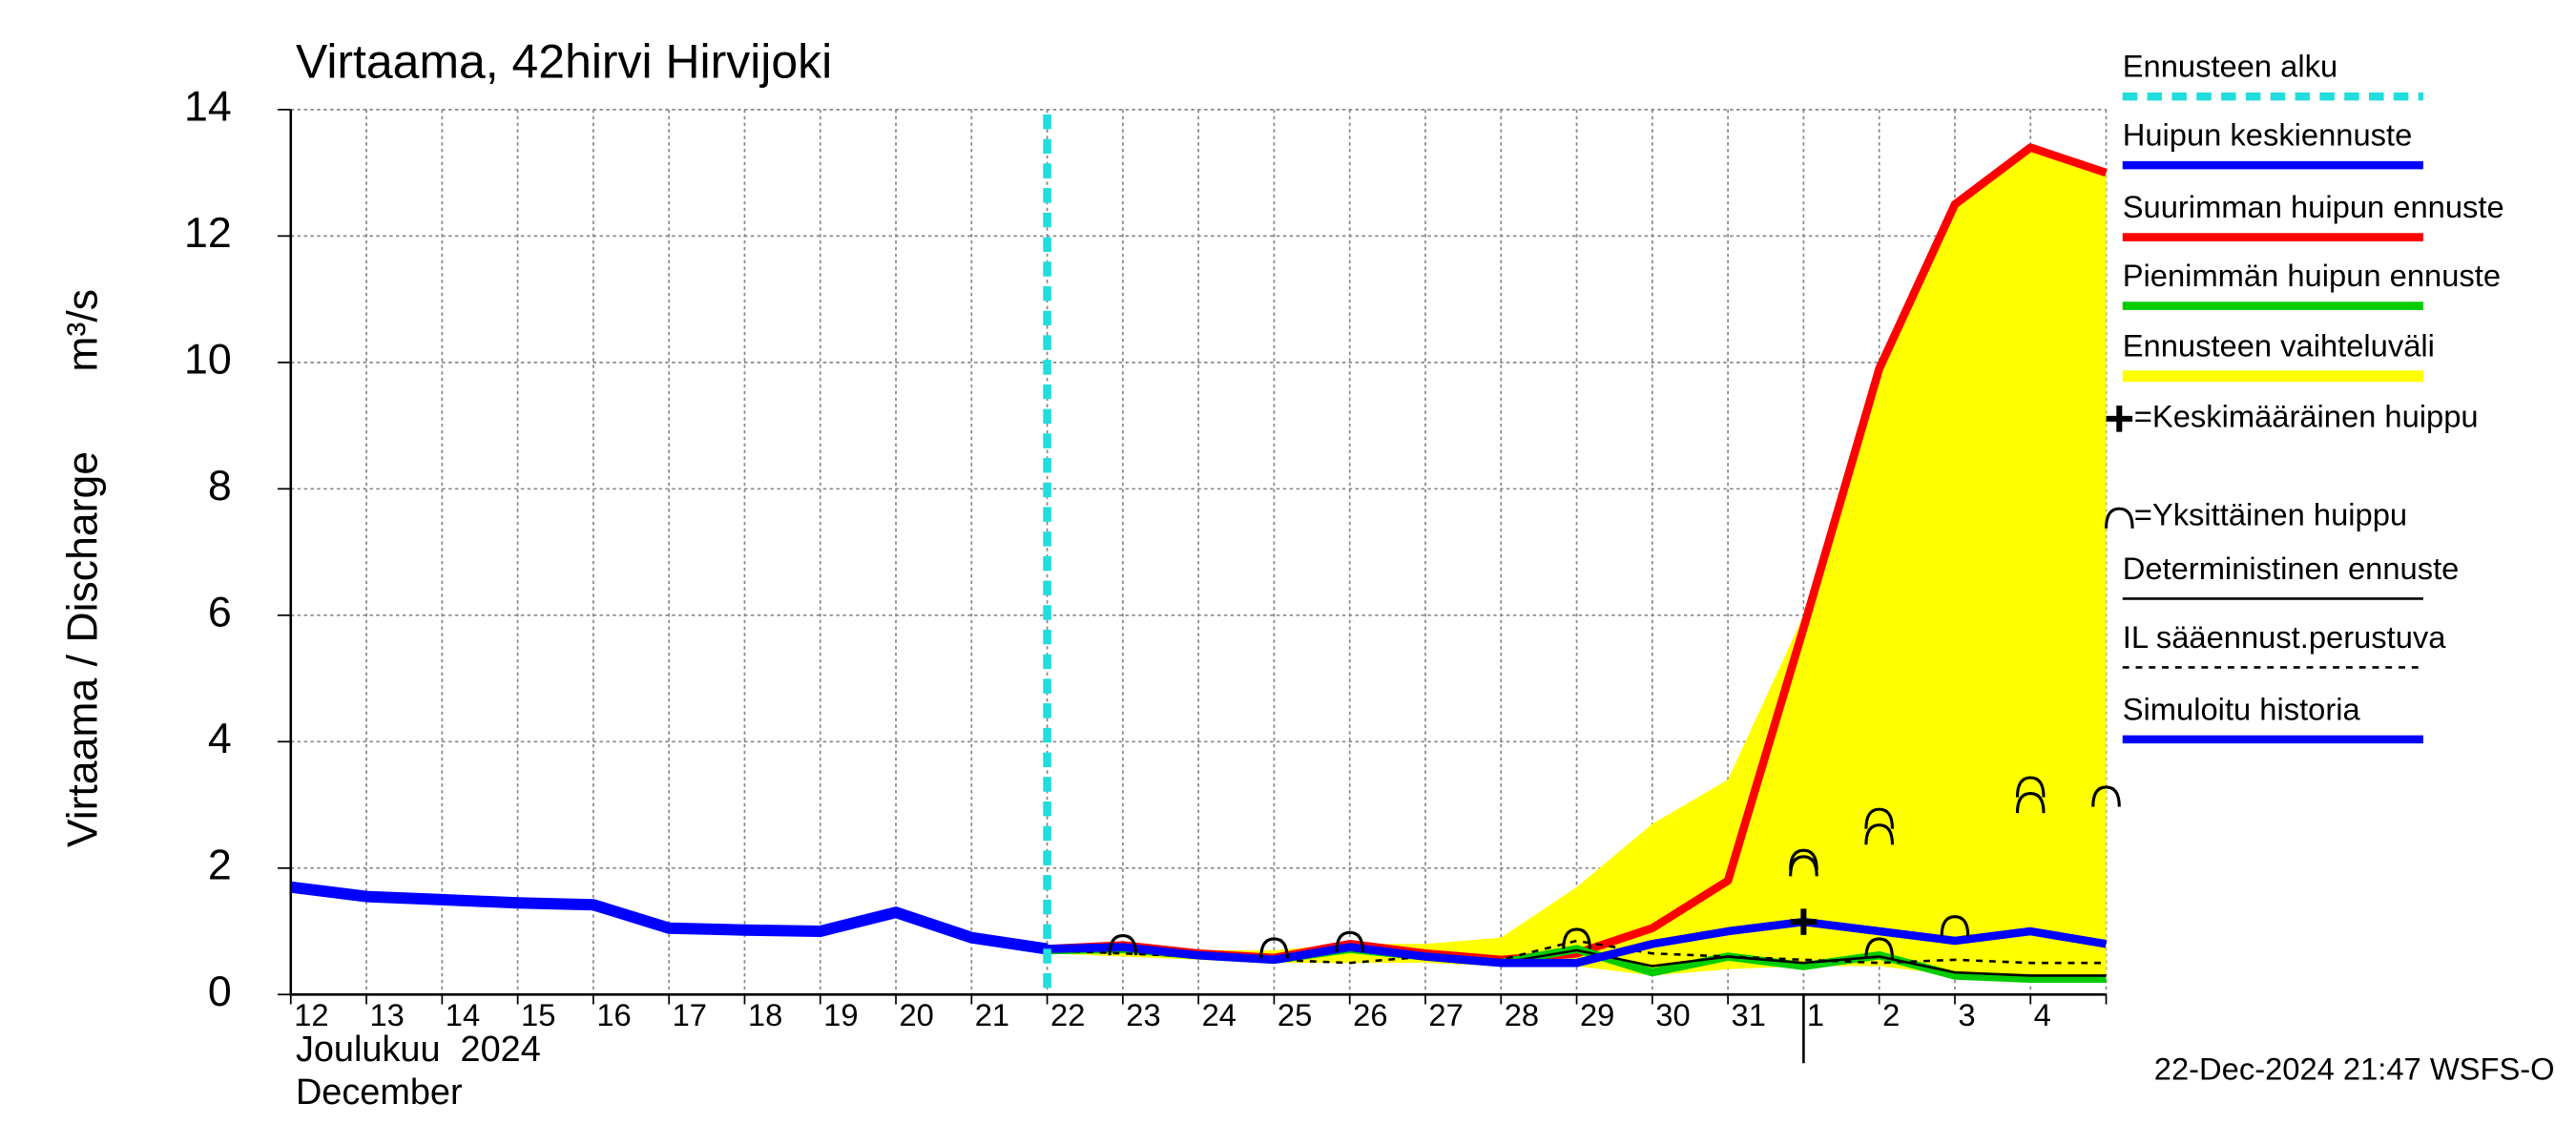  What do you see at coordinates (1672, 1014) in the screenshot?
I see `x-tick-label: 30` at bounding box center [1672, 1014].